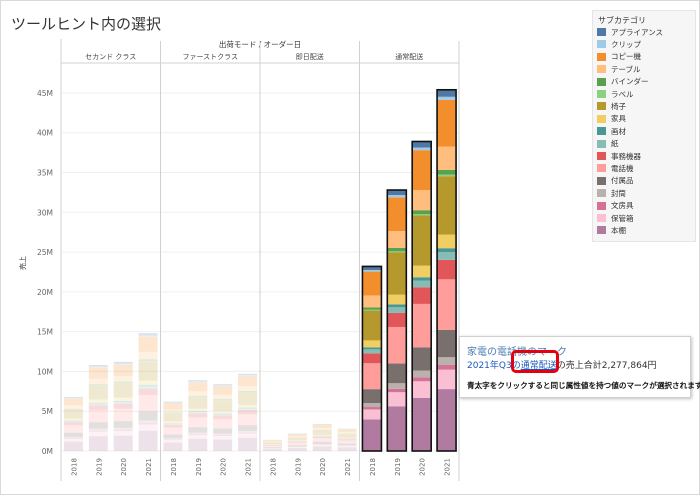 The width and height of the screenshot is (700, 495). I want to click on legend-item: バインダー, so click(623, 82).